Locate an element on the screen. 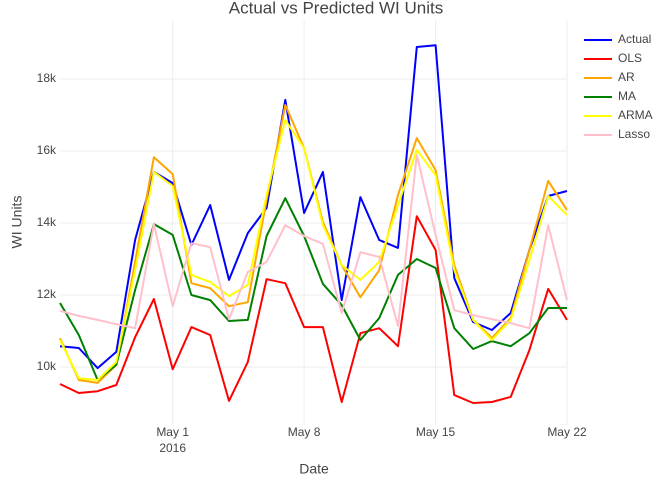 This screenshot has width=672, height=480. legend-label: Lasso is located at coordinates (634, 134).